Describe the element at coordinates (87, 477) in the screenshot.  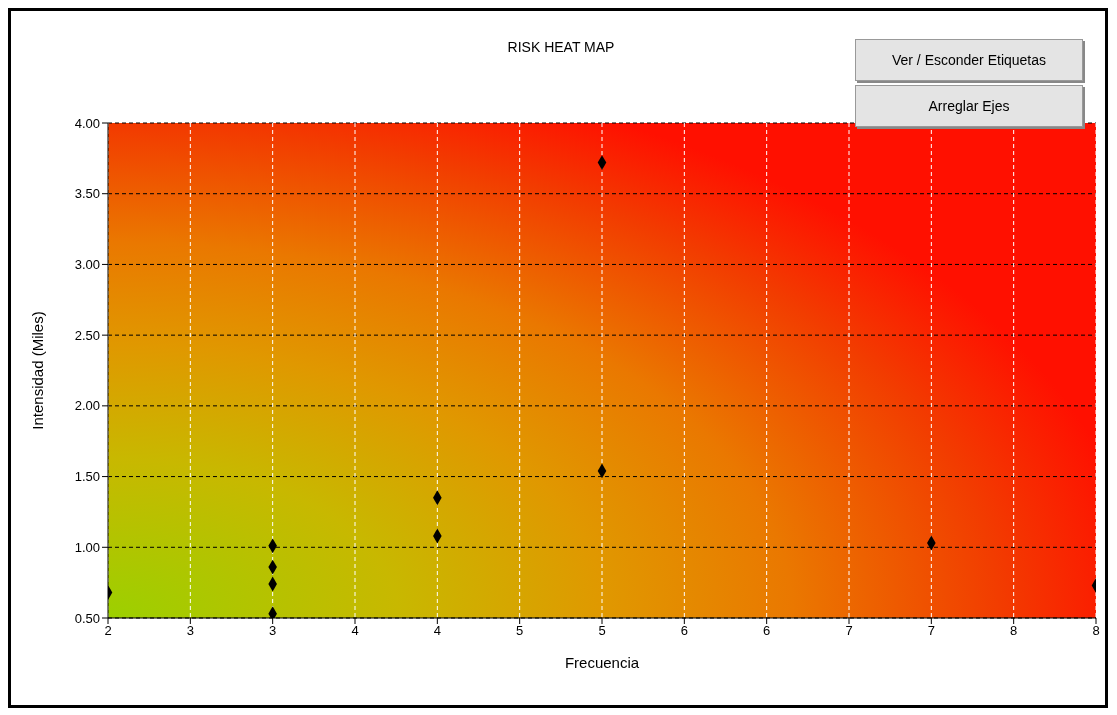
I see `y-tick-label: 1.50` at that location.